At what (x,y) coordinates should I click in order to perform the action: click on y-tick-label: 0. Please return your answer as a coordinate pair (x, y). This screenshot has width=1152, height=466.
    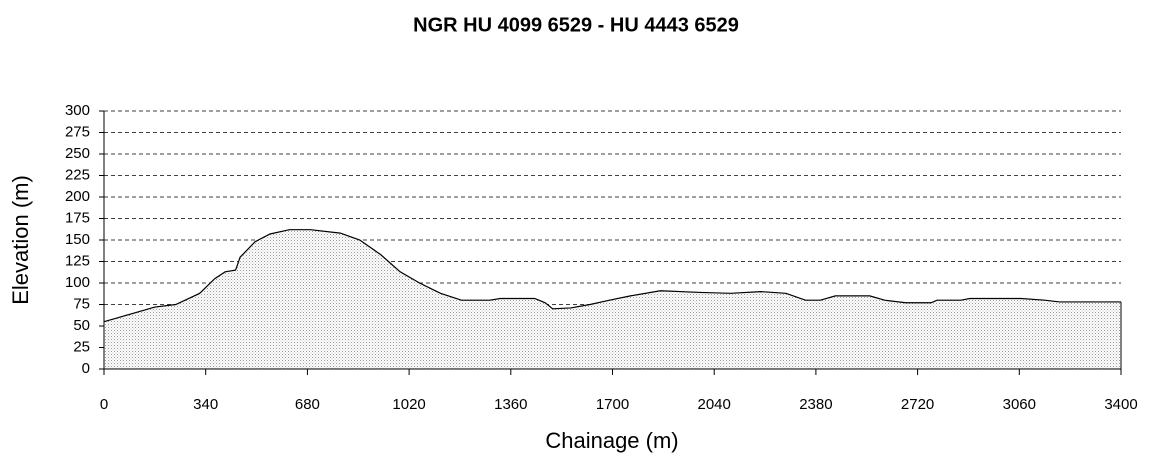
    Looking at the image, I should click on (86, 368).